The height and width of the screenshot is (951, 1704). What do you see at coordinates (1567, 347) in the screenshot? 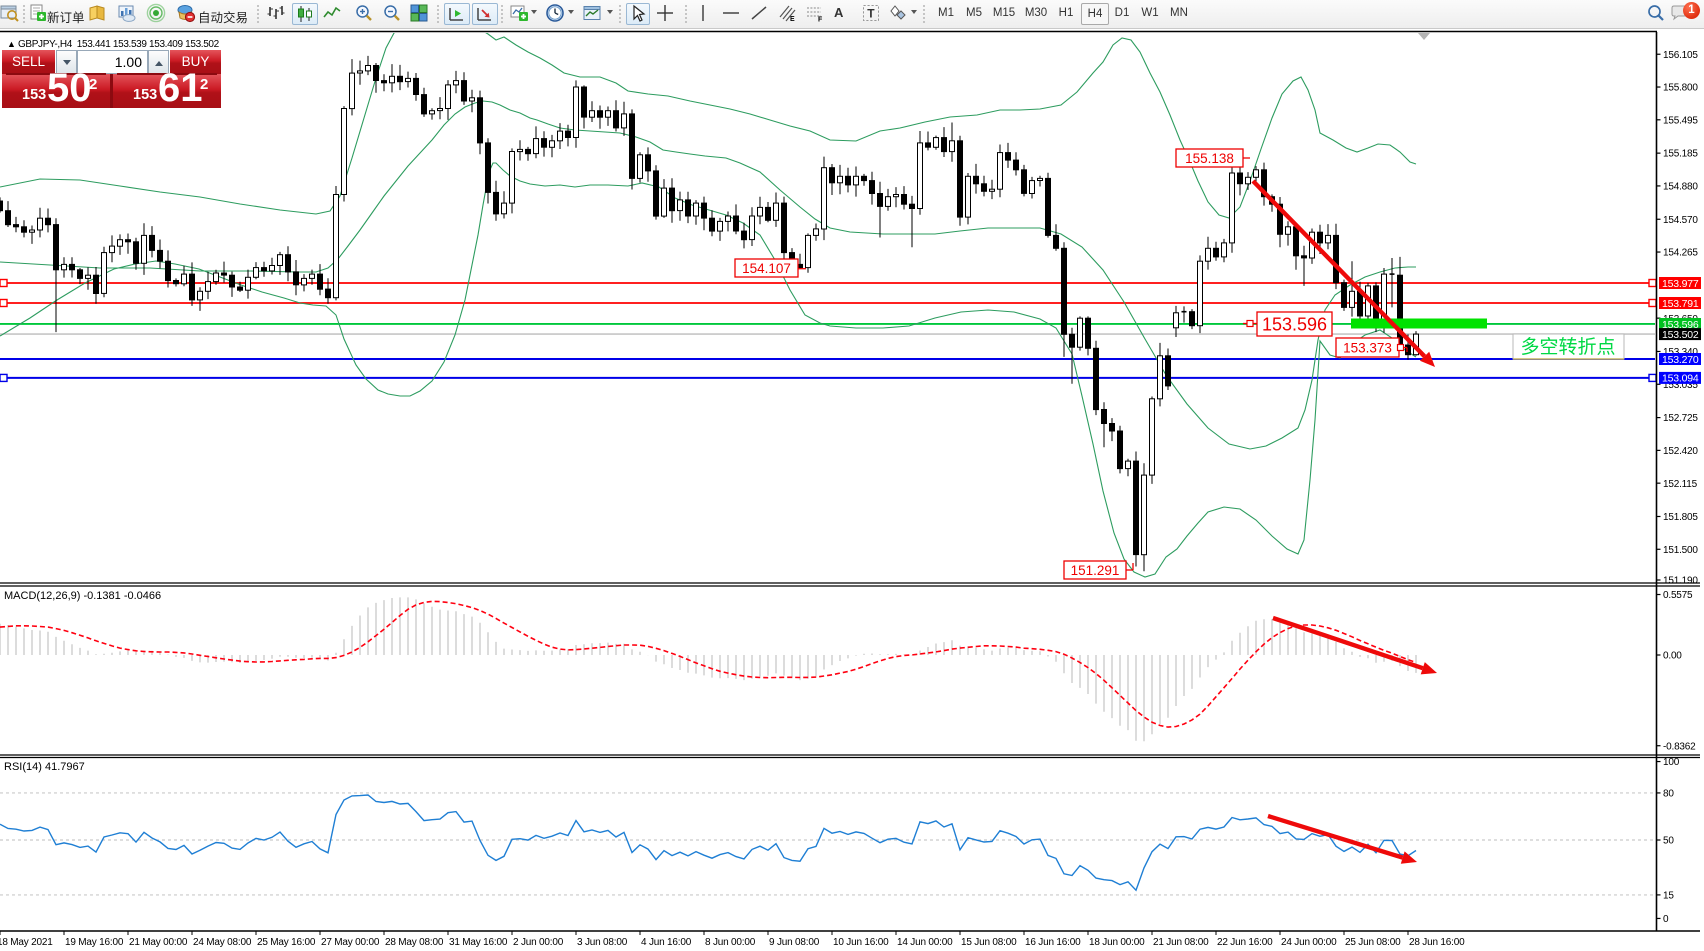
I see `svg-text: 多空转折点` at bounding box center [1567, 347].